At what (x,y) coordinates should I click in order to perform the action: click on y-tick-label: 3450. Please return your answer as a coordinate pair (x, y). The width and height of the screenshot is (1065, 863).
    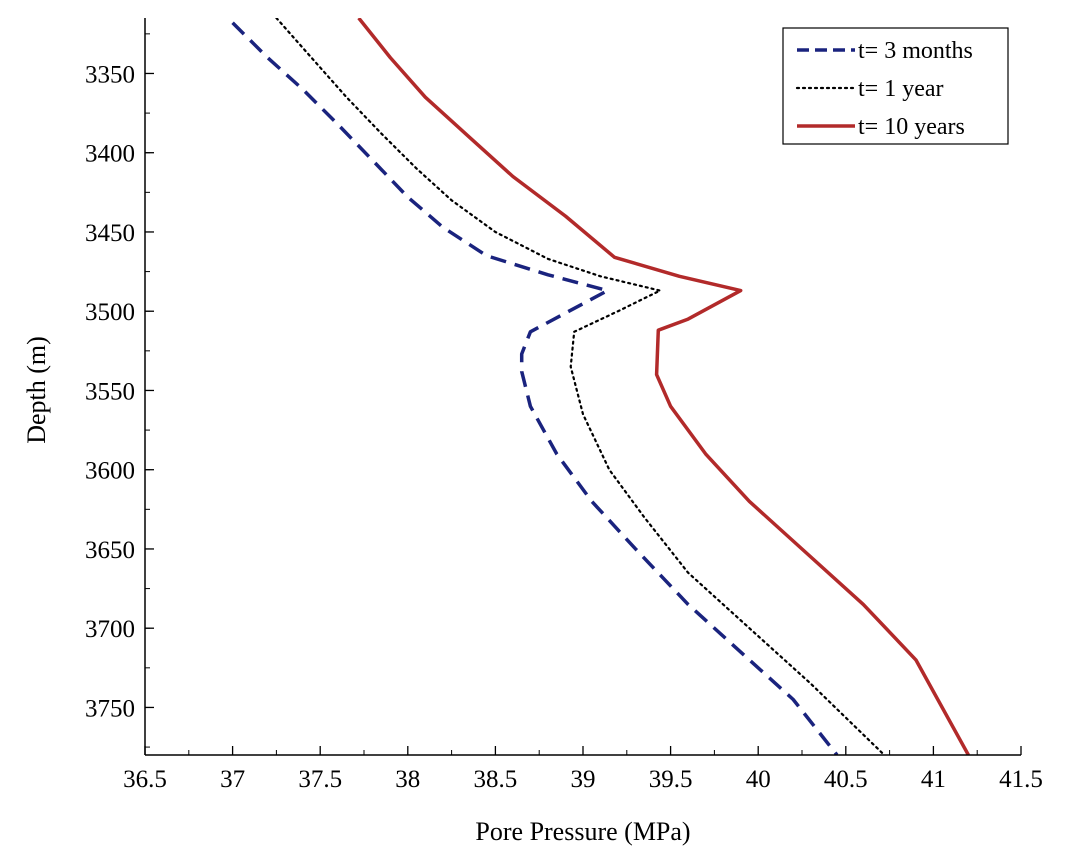
    Looking at the image, I should click on (110, 233).